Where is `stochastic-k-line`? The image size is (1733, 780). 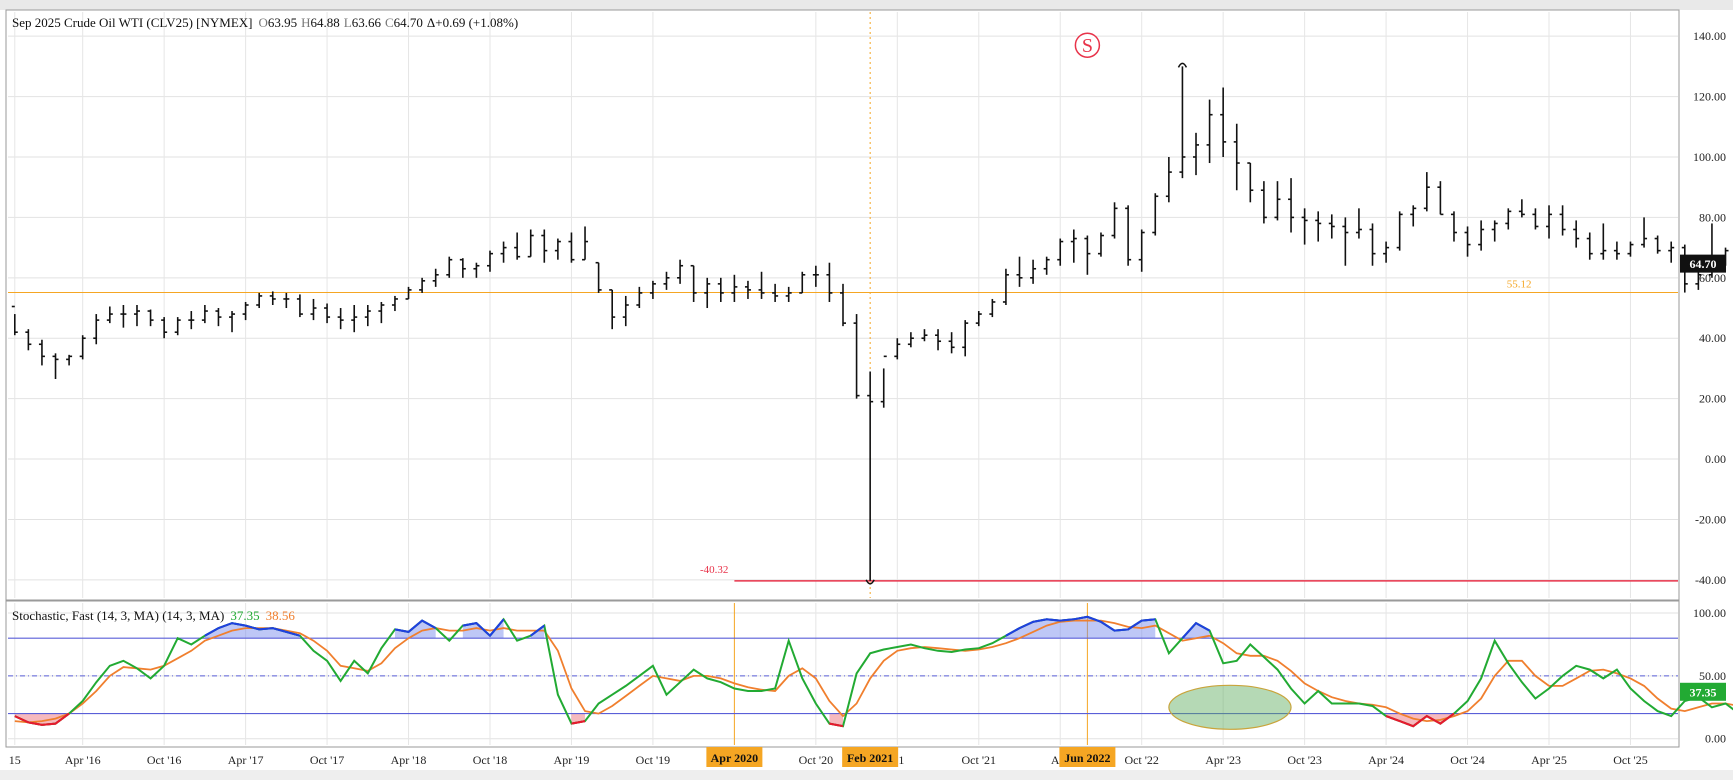
stochastic-k-line is located at coordinates (873, 671).